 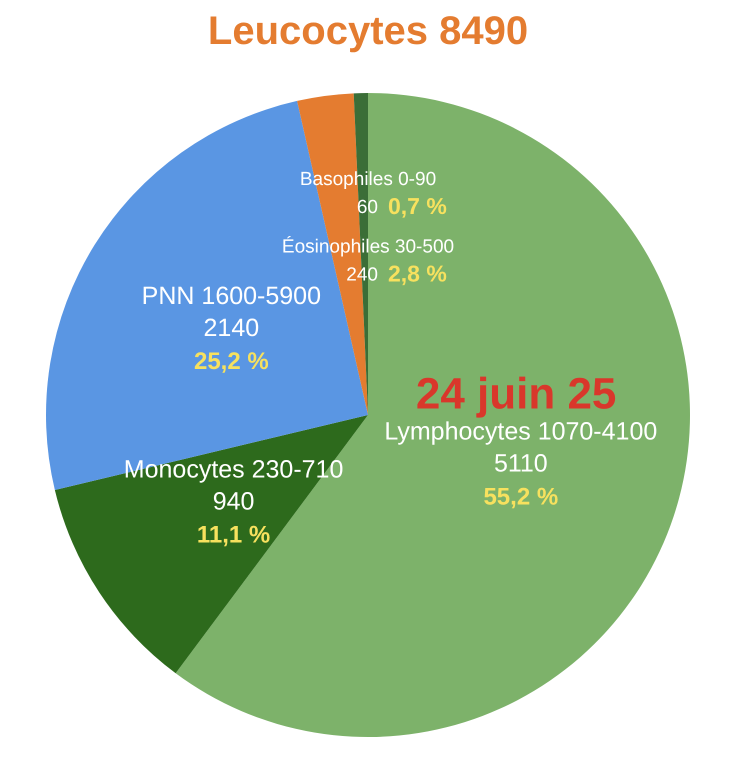 What do you see at coordinates (368, 246) in the screenshot?
I see `slice-label: Éosinophiles 30-500` at bounding box center [368, 246].